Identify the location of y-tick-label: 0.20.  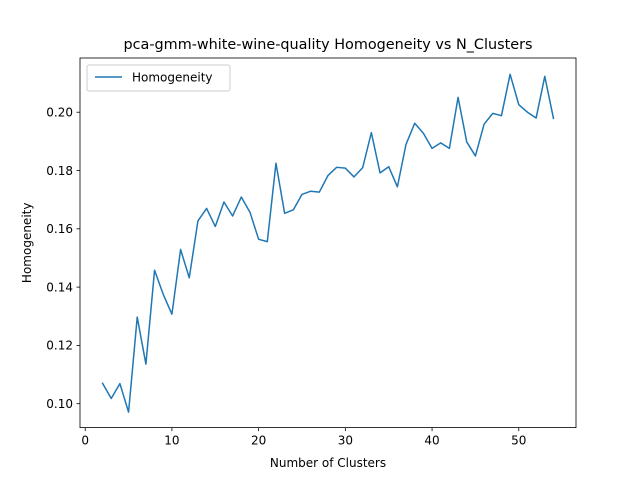
(59, 113).